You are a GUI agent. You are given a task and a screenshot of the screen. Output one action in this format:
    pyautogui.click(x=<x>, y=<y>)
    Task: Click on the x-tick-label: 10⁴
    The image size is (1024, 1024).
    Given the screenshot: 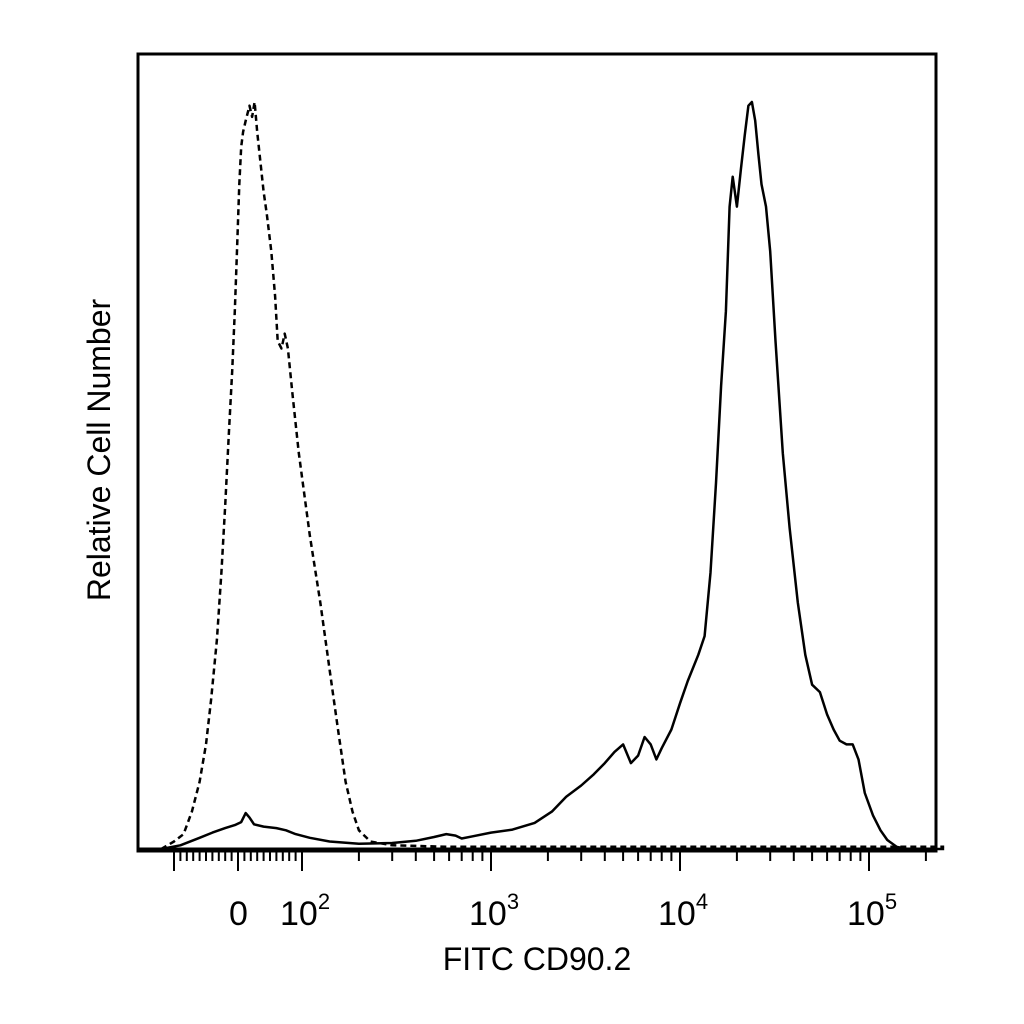 What is the action you would take?
    pyautogui.click(x=683, y=911)
    